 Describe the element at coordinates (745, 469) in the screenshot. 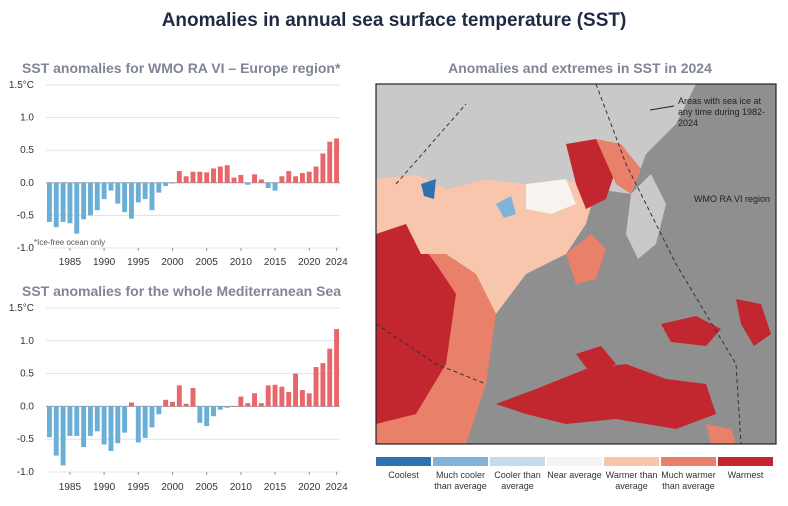

I see `legend-item: Warmest` at that location.